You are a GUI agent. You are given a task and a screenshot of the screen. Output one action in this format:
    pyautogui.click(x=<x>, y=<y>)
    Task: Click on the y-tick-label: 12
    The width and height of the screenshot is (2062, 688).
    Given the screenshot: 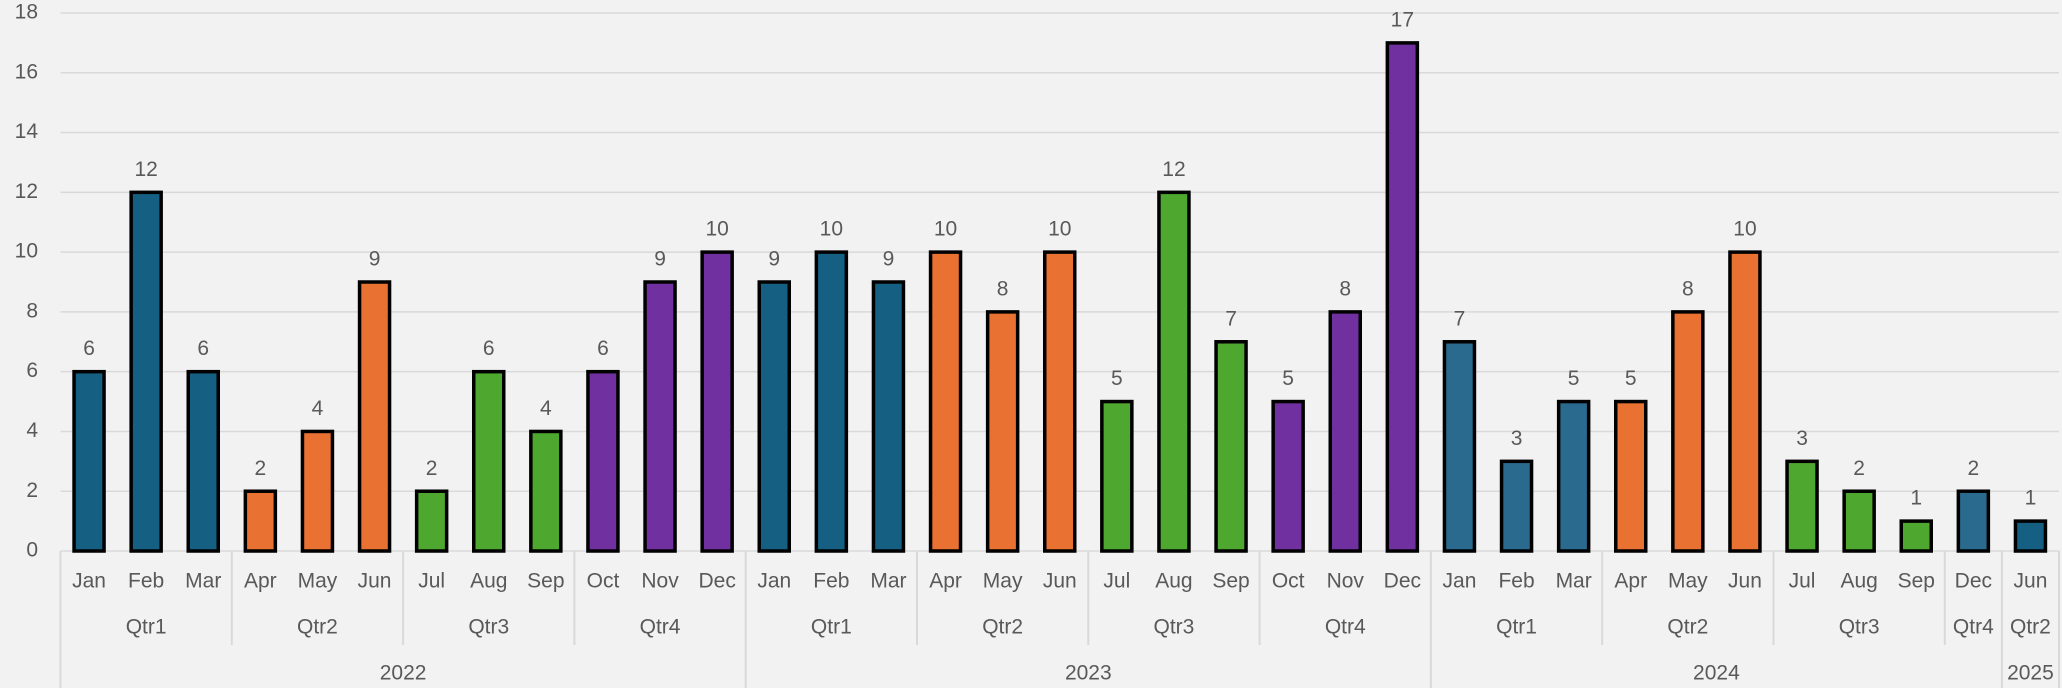 What is the action you would take?
    pyautogui.click(x=26, y=191)
    